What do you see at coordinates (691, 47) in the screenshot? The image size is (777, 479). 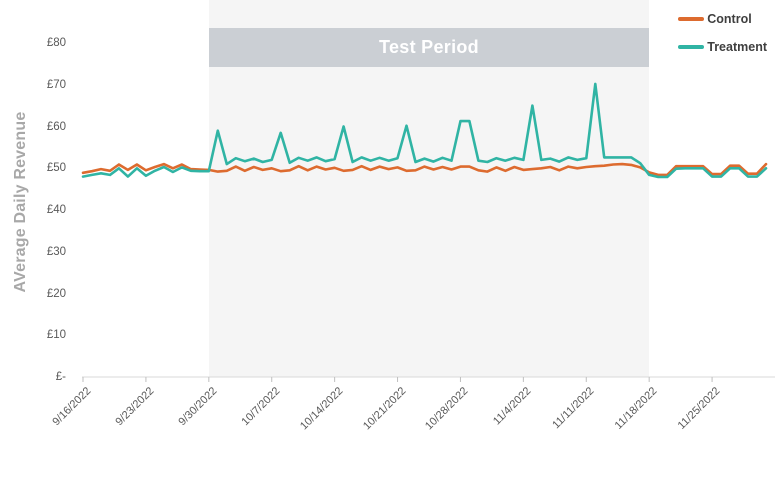 I see `treatment-line-swatch` at bounding box center [691, 47].